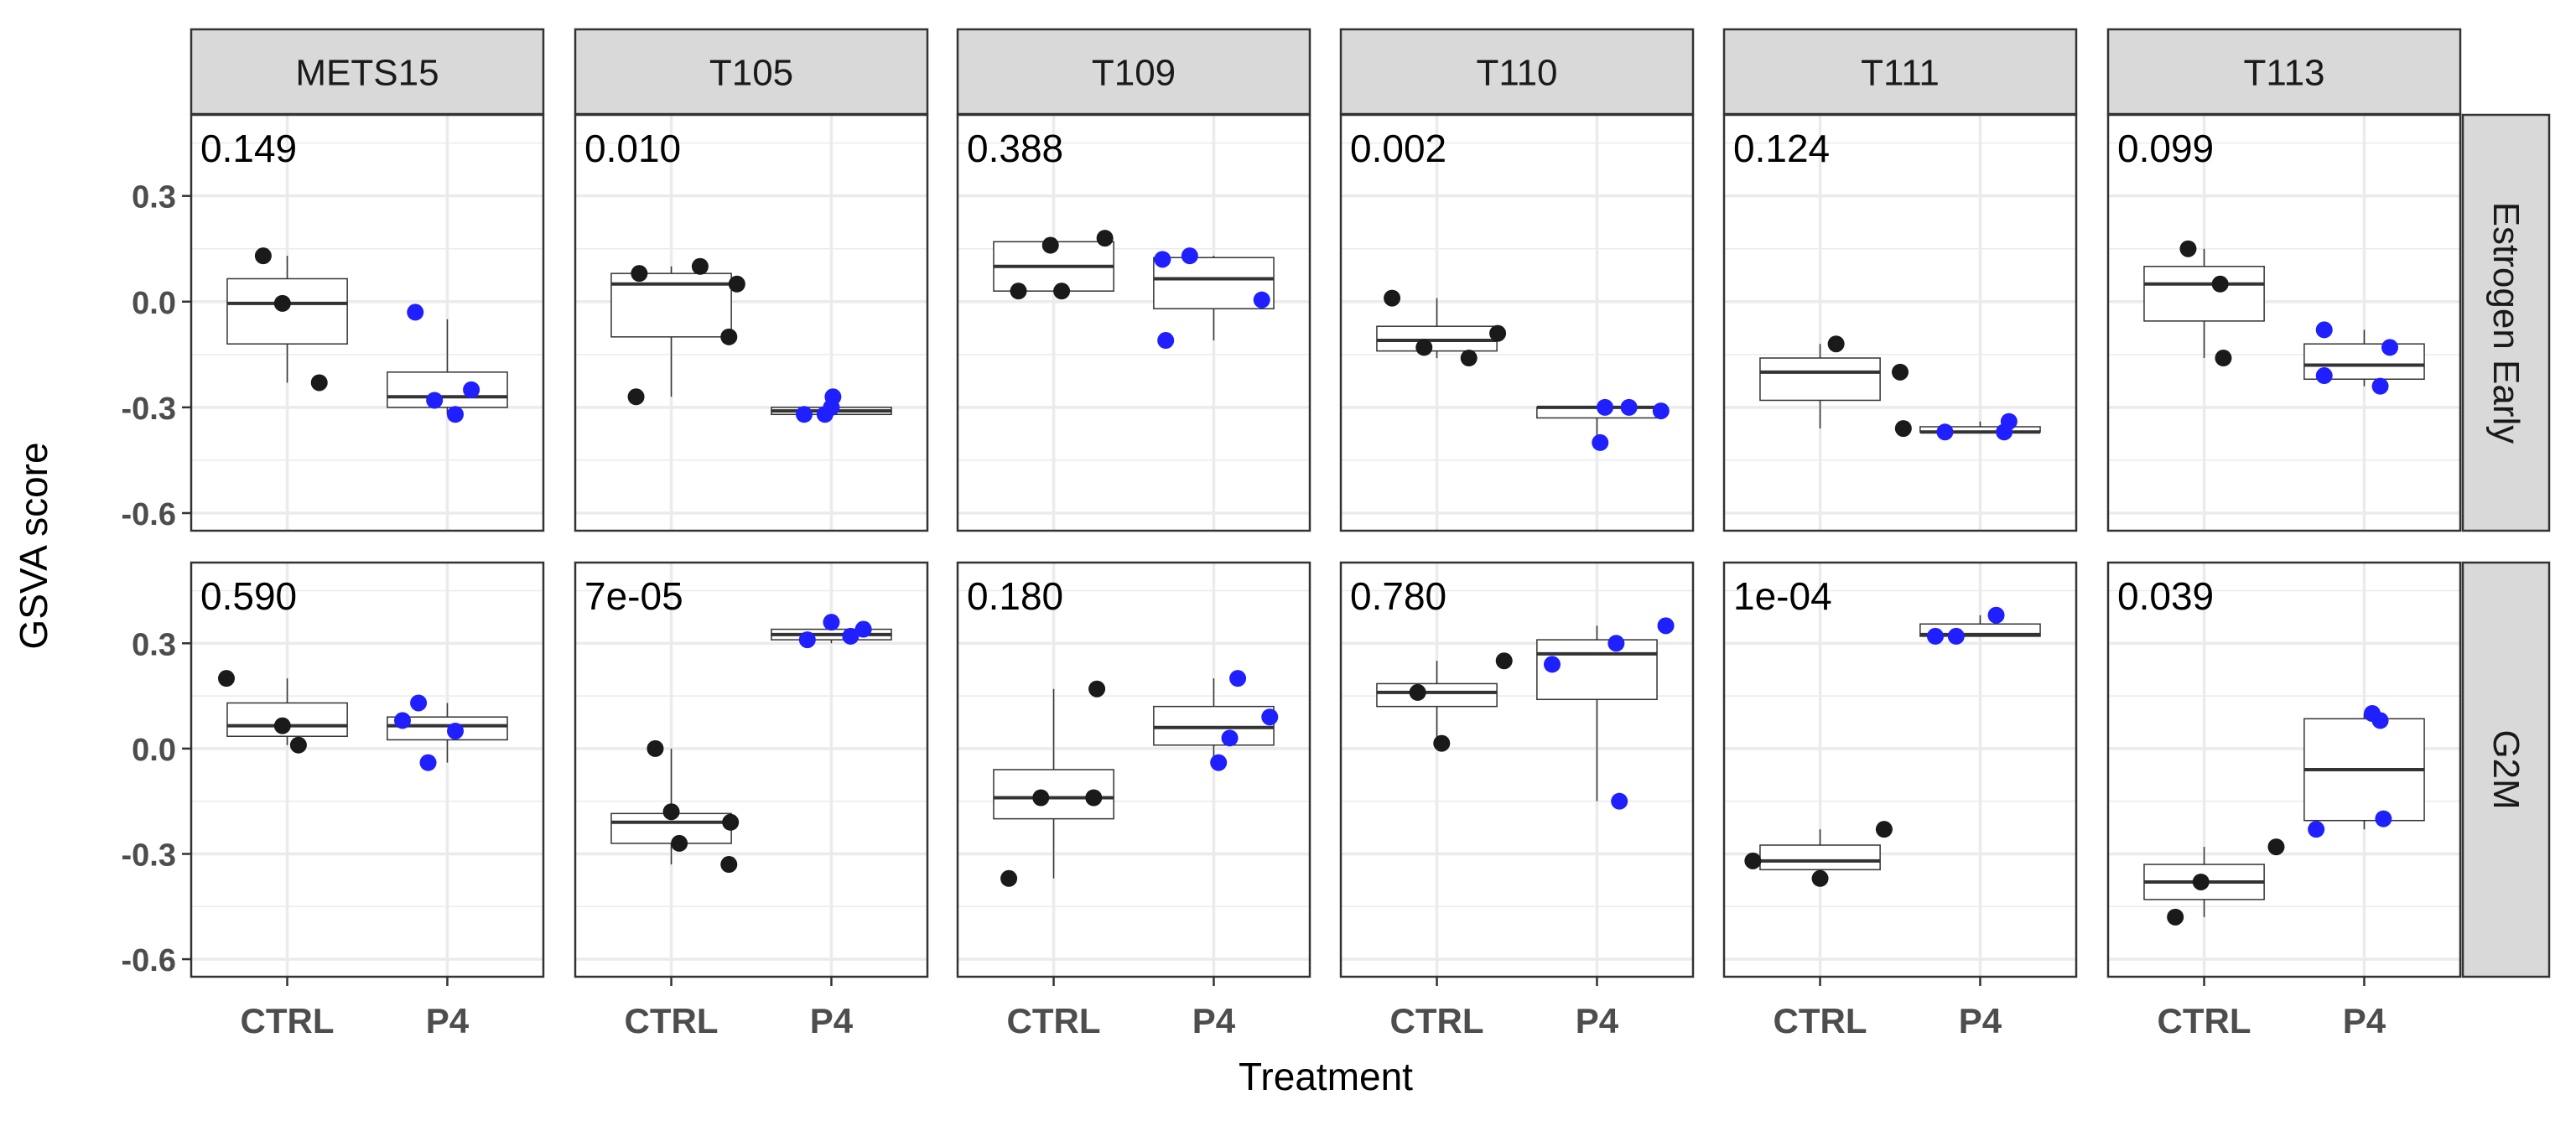  I want to click on facet-strip-label: METS15, so click(367, 73).